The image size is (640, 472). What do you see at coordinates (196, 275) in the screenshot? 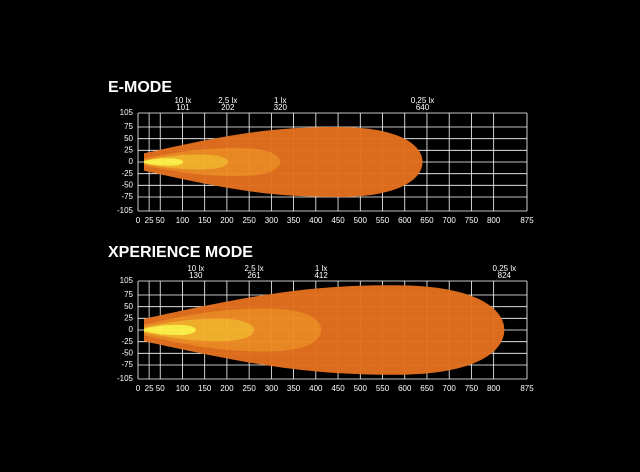
I see `zone-distance: 130` at bounding box center [196, 275].